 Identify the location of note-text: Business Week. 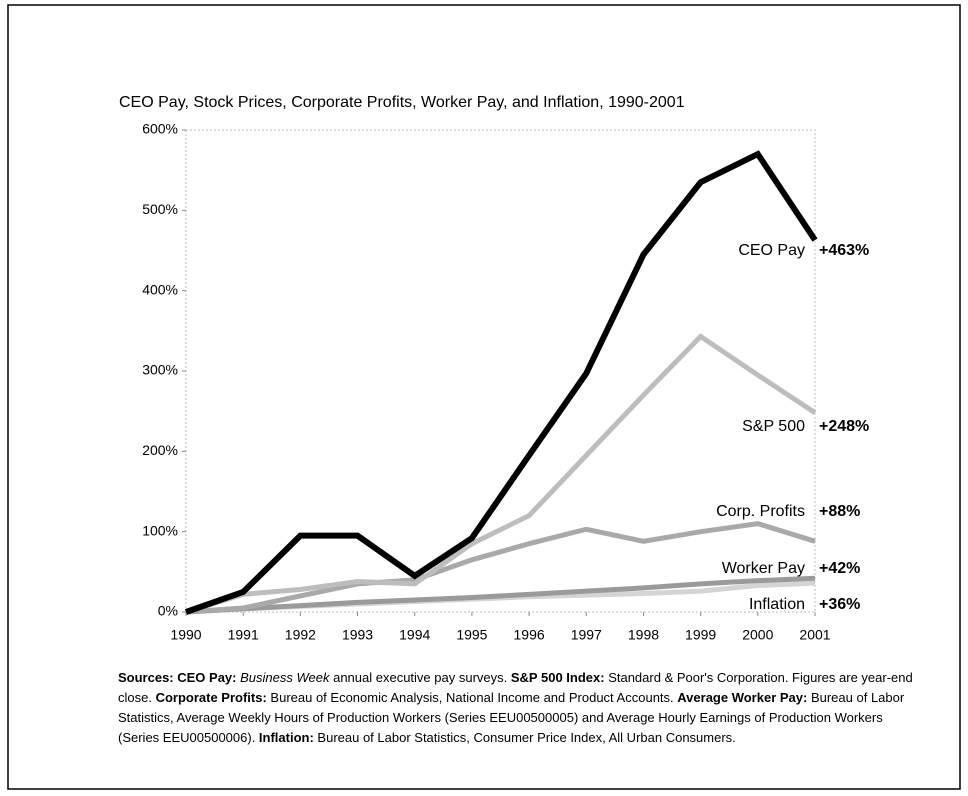
(285, 677).